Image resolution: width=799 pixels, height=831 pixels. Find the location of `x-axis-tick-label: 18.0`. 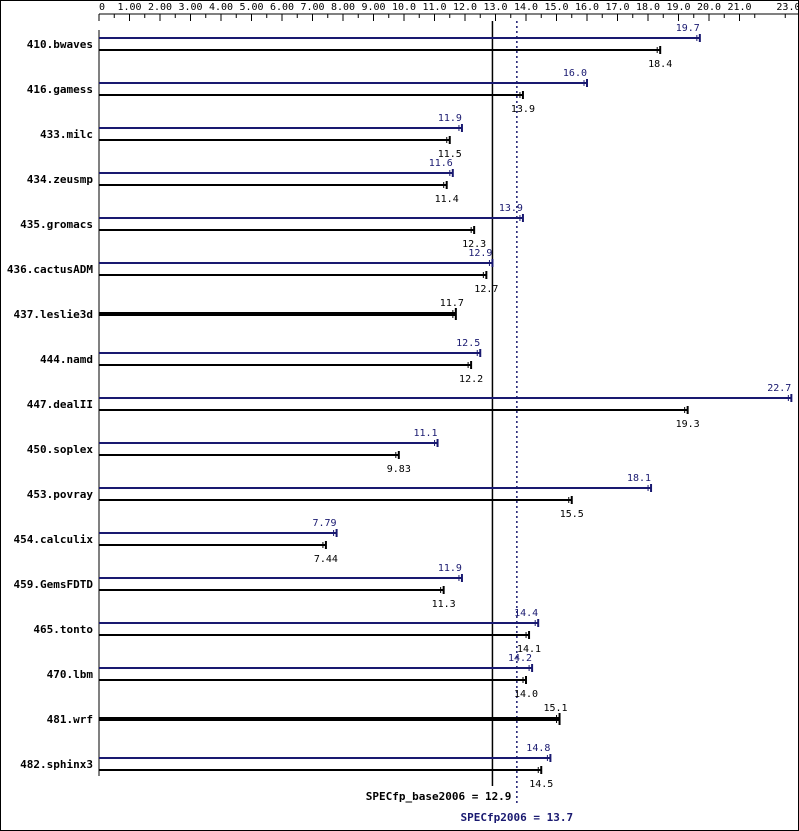

x-axis-tick-label: 18.0 is located at coordinates (648, 7).